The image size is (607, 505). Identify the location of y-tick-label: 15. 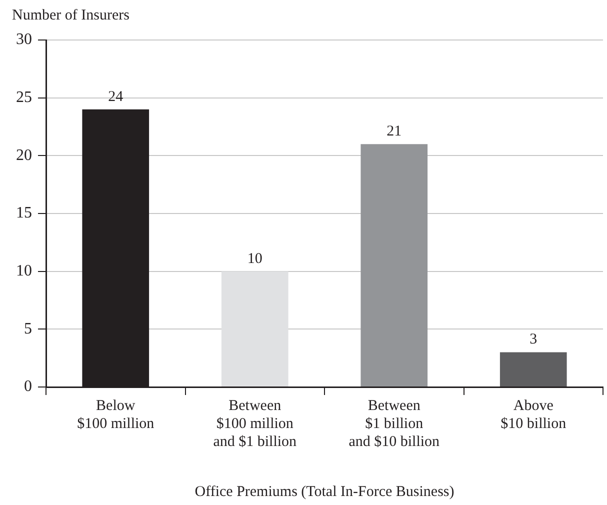
(24, 213).